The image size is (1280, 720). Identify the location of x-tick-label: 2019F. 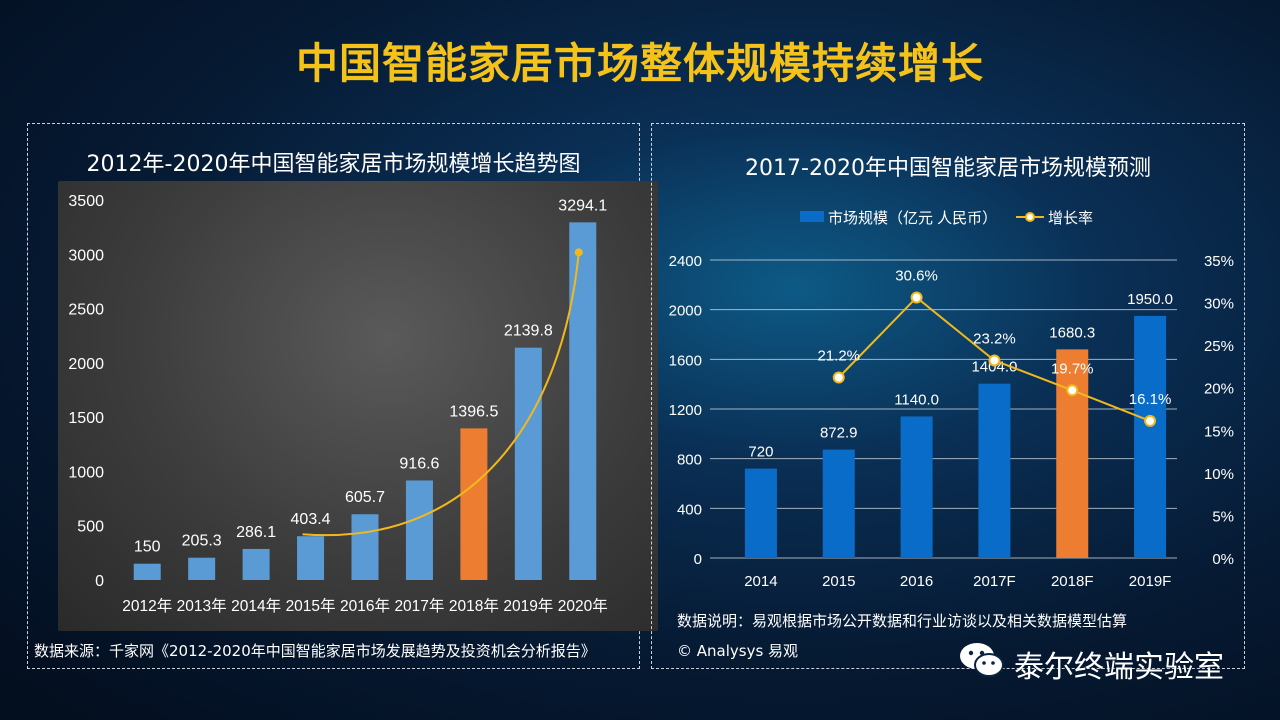
(1150, 581).